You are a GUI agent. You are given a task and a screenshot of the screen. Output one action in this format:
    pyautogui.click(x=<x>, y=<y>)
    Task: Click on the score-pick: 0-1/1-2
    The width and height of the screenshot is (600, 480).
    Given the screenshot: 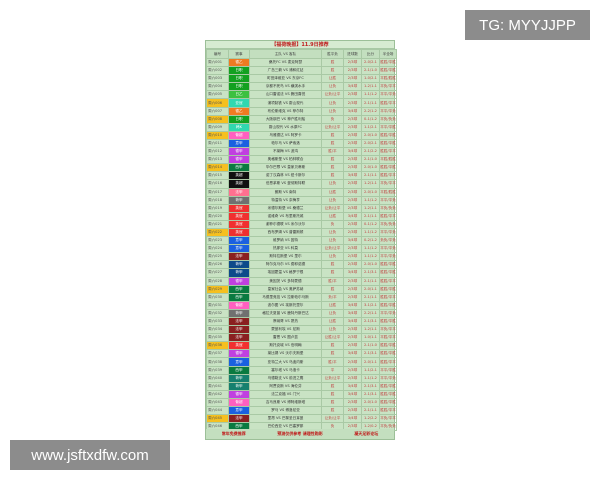 What is the action you would take?
    pyautogui.click(x=370, y=224)
    